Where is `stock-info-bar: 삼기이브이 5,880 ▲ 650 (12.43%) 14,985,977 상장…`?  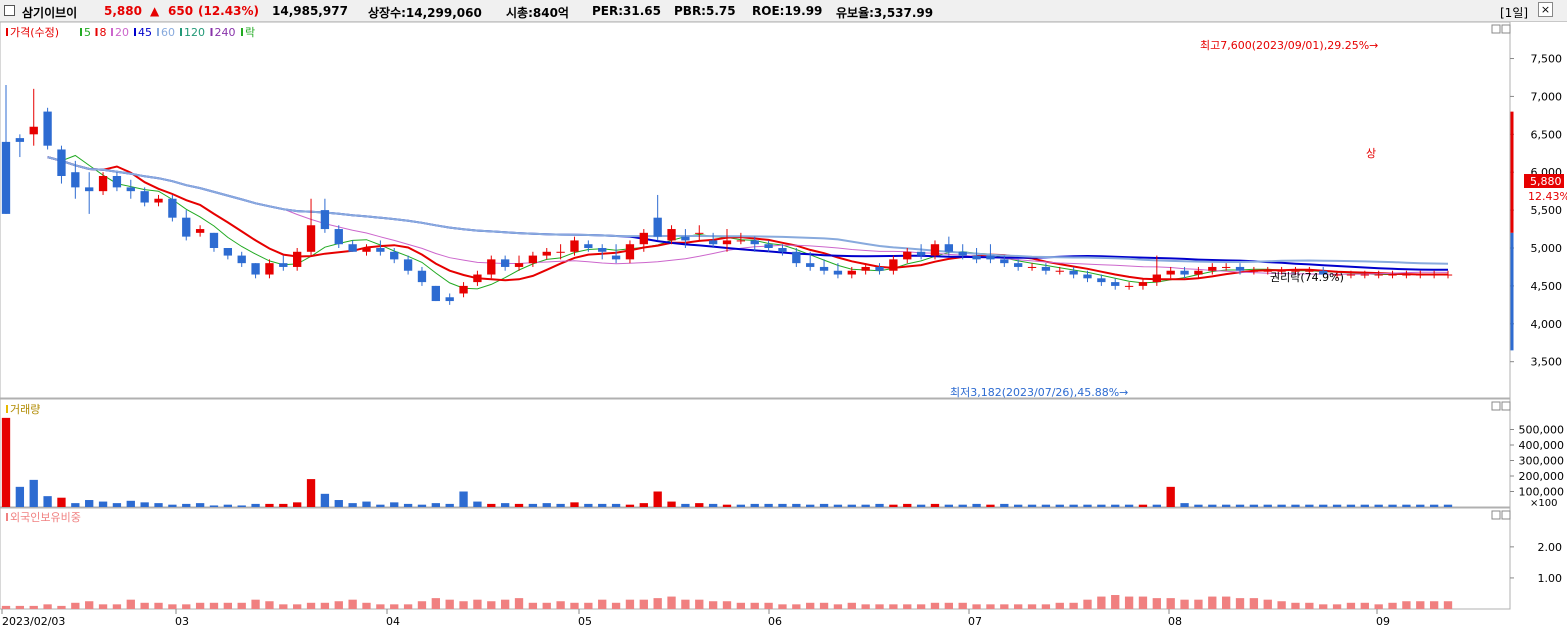
stock-info-bar: 삼기이브이 5,880 ▲ 650 (12.43%) 14,985,977 상장… is located at coordinates (783, 11).